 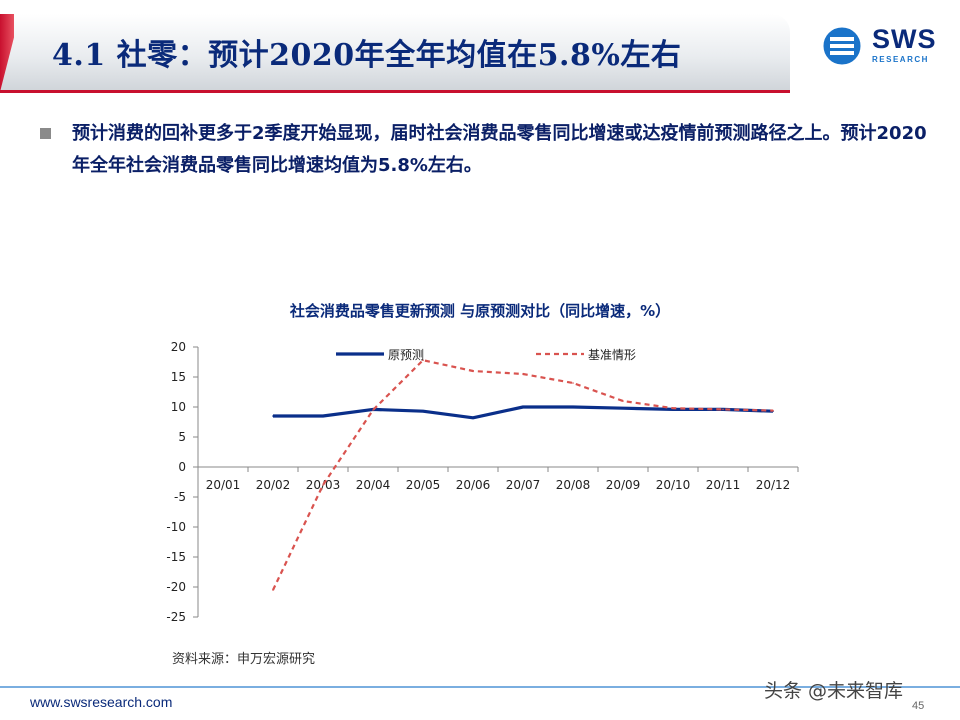 What do you see at coordinates (178, 377) in the screenshot?
I see `y-tick-label: 15` at bounding box center [178, 377].